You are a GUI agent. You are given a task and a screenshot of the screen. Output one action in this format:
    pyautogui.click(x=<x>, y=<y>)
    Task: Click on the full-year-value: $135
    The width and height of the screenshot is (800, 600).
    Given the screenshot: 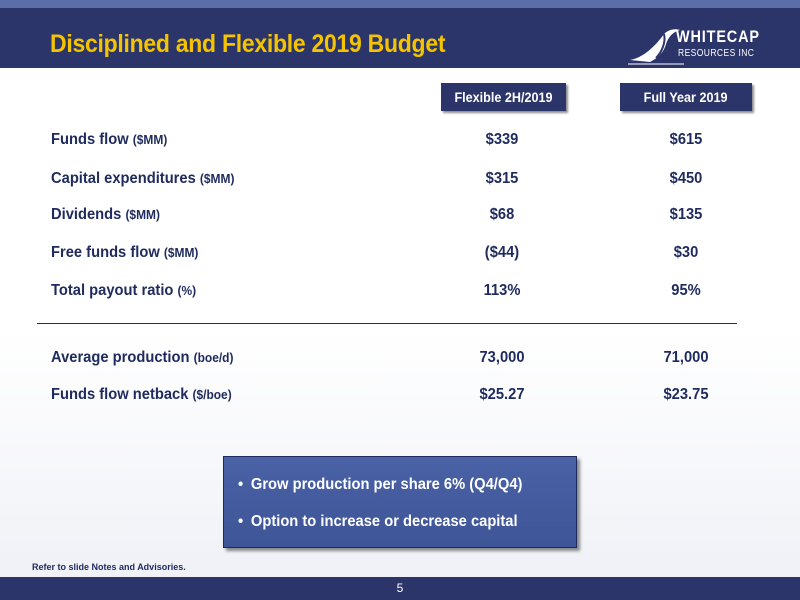 What is the action you would take?
    pyautogui.click(x=686, y=214)
    